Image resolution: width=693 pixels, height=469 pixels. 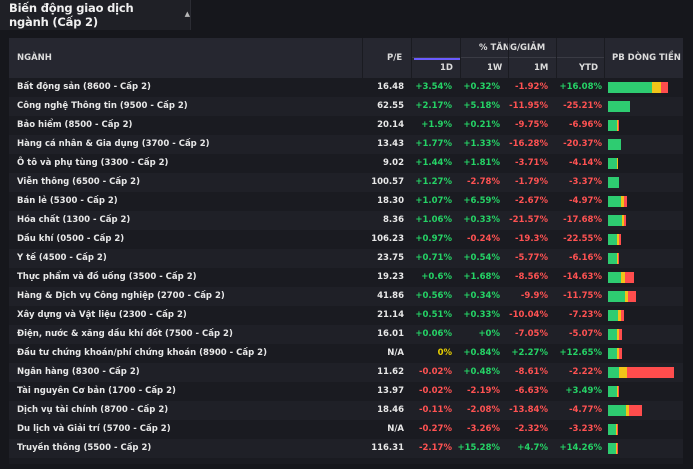 What do you see at coordinates (84, 448) in the screenshot?
I see `sector-name: Truyền thông (5500 - Cấp 2)` at bounding box center [84, 448].